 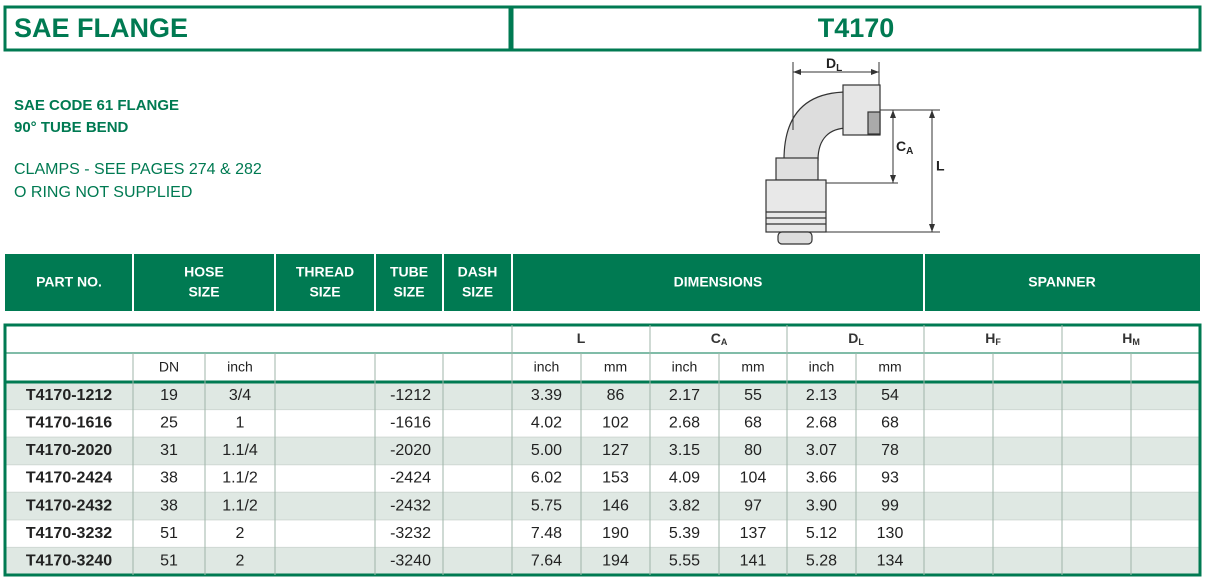 What do you see at coordinates (753, 395) in the screenshot?
I see `cell: 55` at bounding box center [753, 395].